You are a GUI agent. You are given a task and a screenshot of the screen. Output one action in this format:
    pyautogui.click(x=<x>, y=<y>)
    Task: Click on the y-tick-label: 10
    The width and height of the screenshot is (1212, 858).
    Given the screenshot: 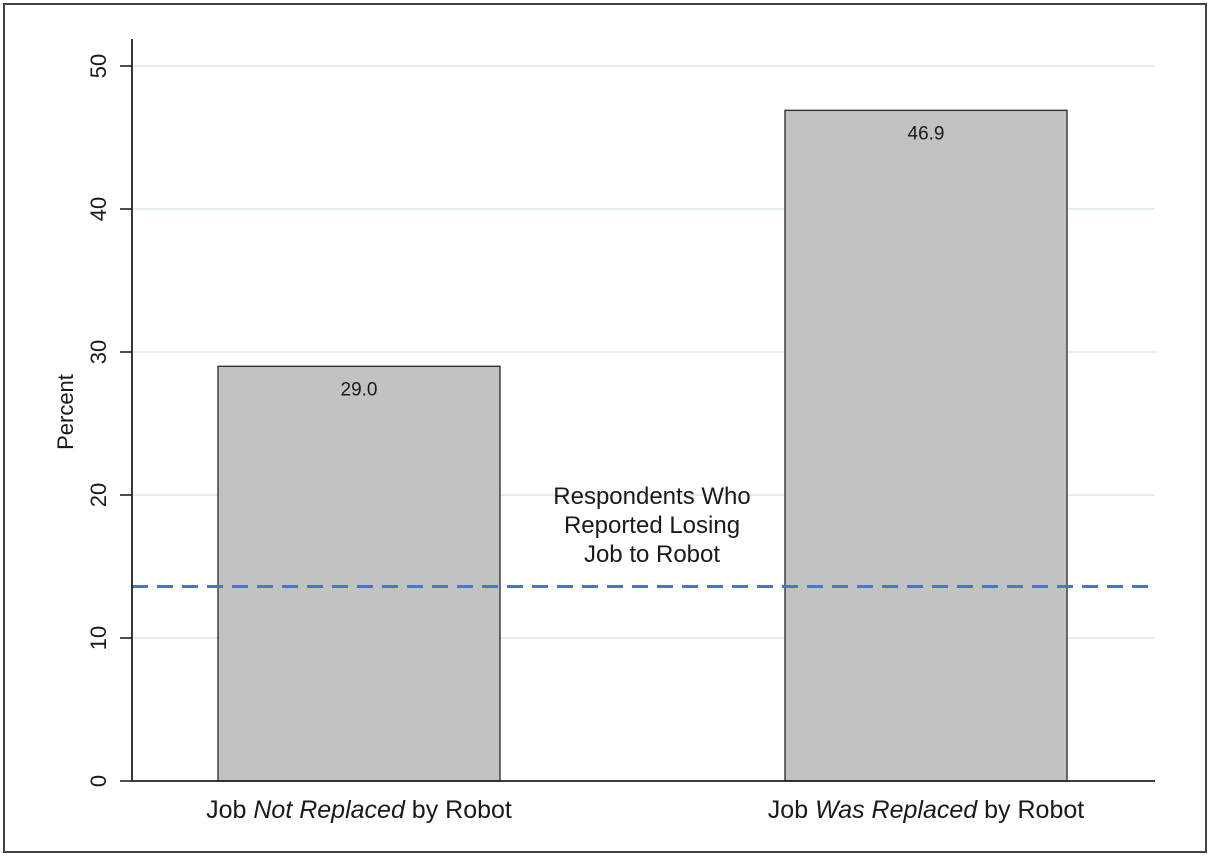 What is the action you would take?
    pyautogui.click(x=98, y=638)
    